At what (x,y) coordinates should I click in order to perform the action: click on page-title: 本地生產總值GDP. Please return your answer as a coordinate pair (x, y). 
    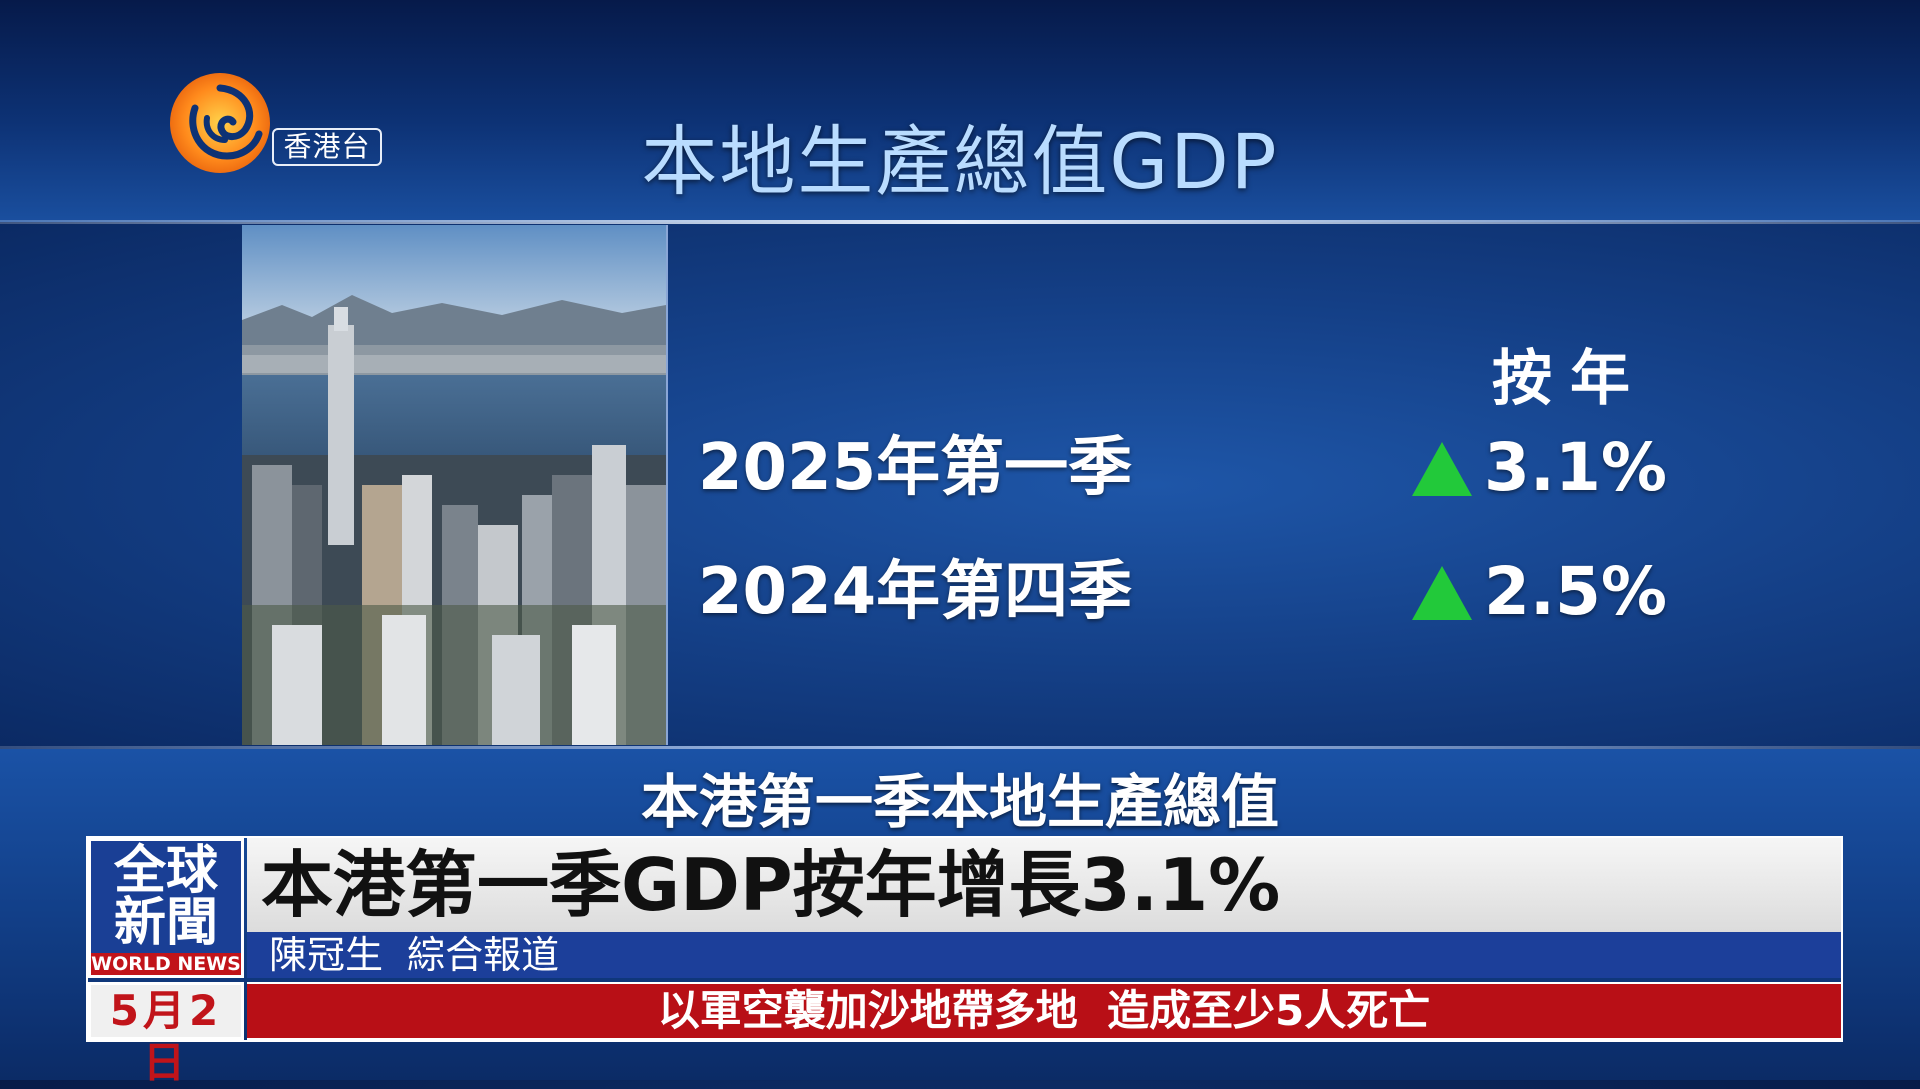
    Looking at the image, I should click on (960, 161).